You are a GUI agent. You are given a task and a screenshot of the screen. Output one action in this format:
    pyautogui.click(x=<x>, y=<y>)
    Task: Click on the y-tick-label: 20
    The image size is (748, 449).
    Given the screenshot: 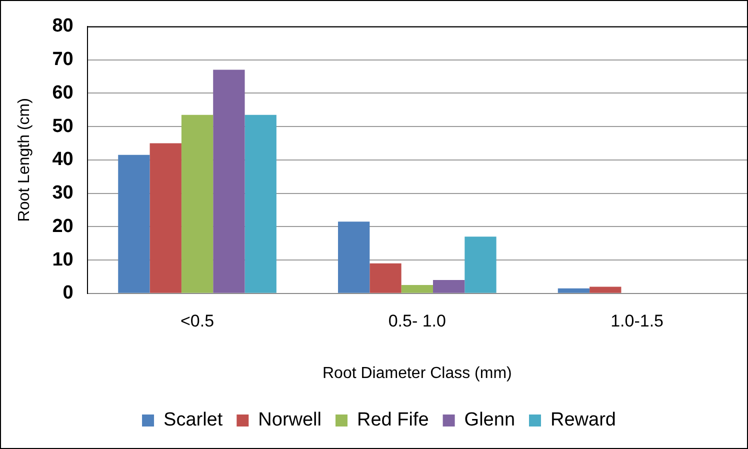 What is the action you would take?
    pyautogui.click(x=63, y=226)
    